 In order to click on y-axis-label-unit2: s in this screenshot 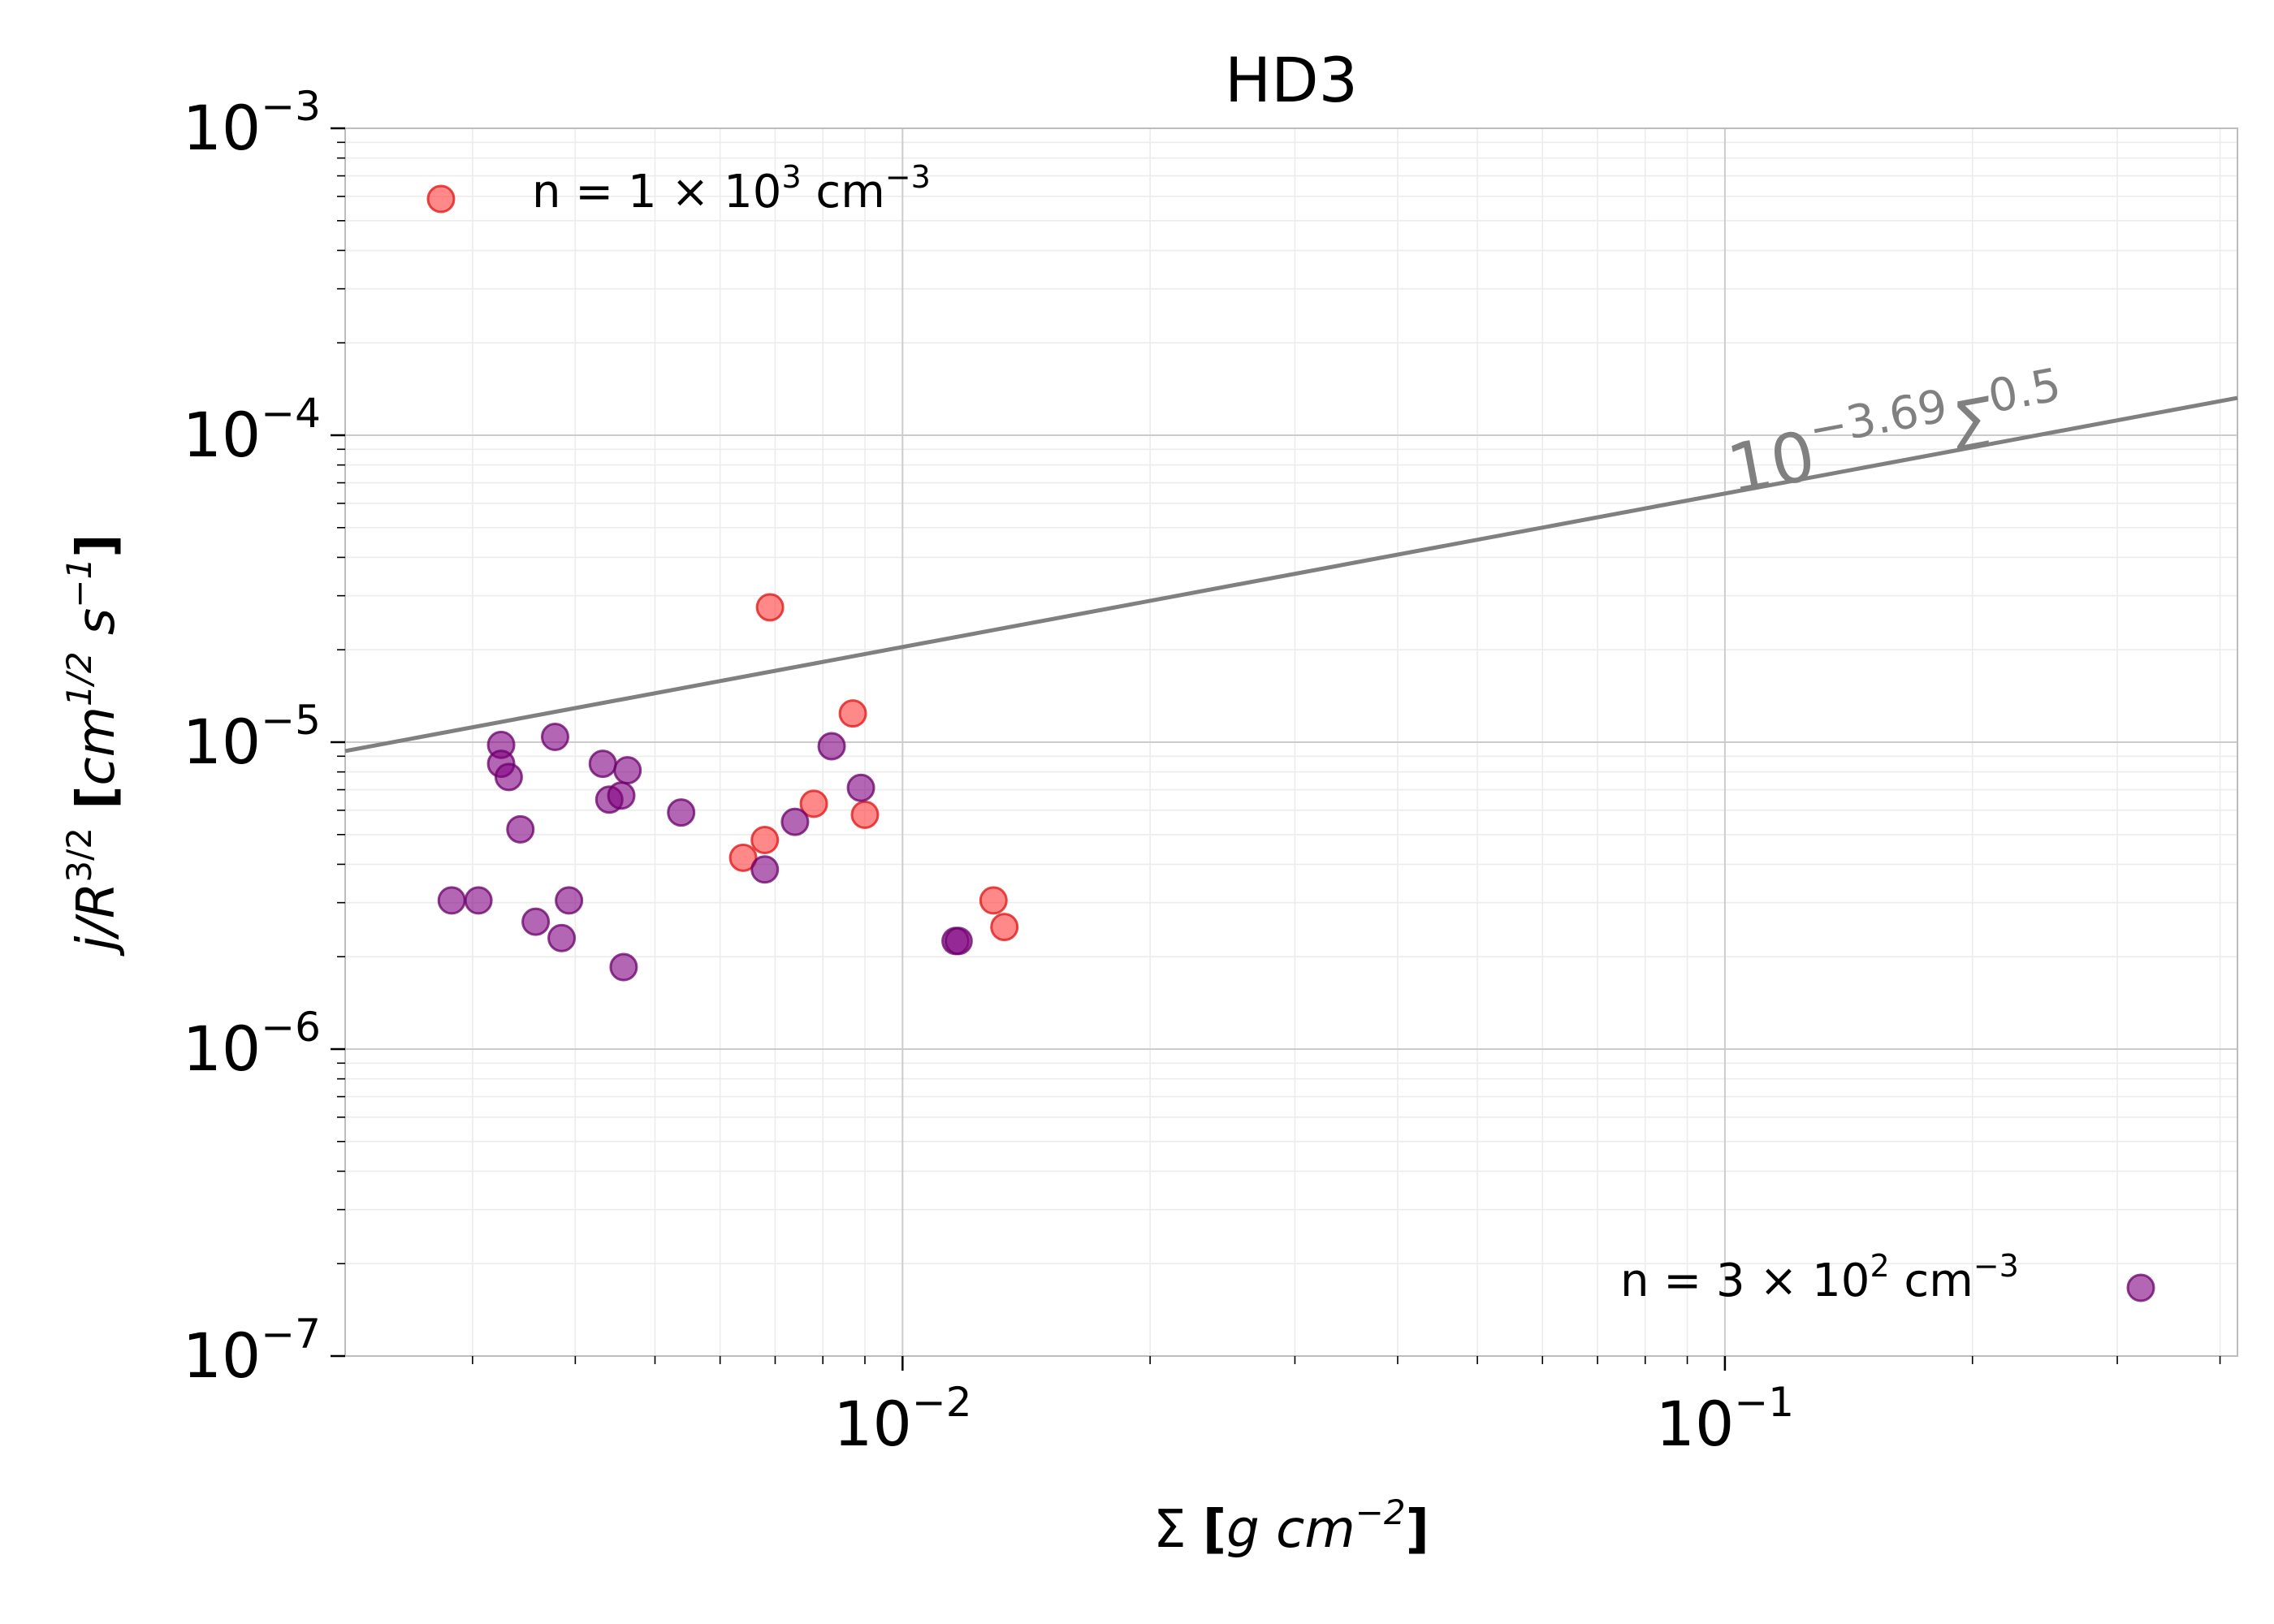, I will do `click(97, 630)`.